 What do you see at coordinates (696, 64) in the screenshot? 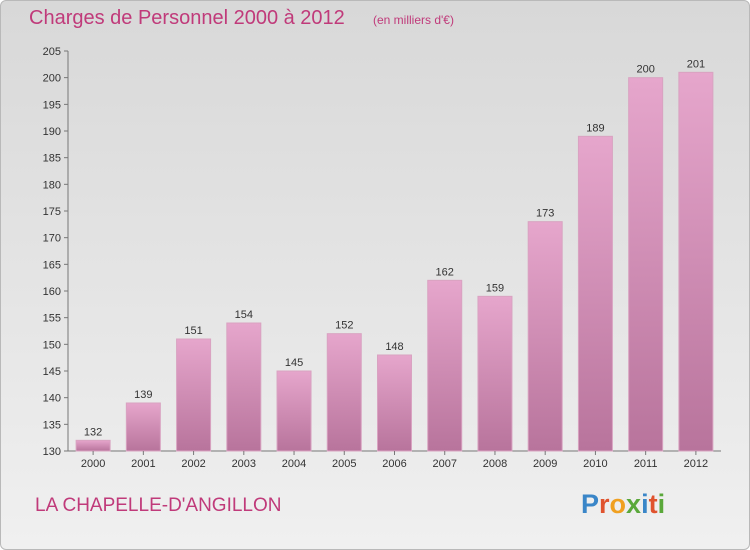
I see `data-label: 201` at bounding box center [696, 64].